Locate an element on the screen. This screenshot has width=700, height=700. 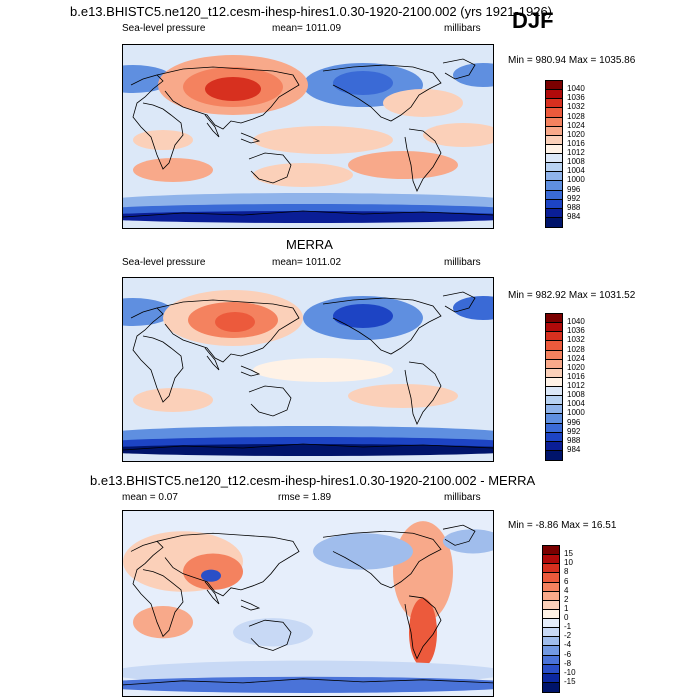
colorbar-tick-label: 1036 is located at coordinates (576, 331).